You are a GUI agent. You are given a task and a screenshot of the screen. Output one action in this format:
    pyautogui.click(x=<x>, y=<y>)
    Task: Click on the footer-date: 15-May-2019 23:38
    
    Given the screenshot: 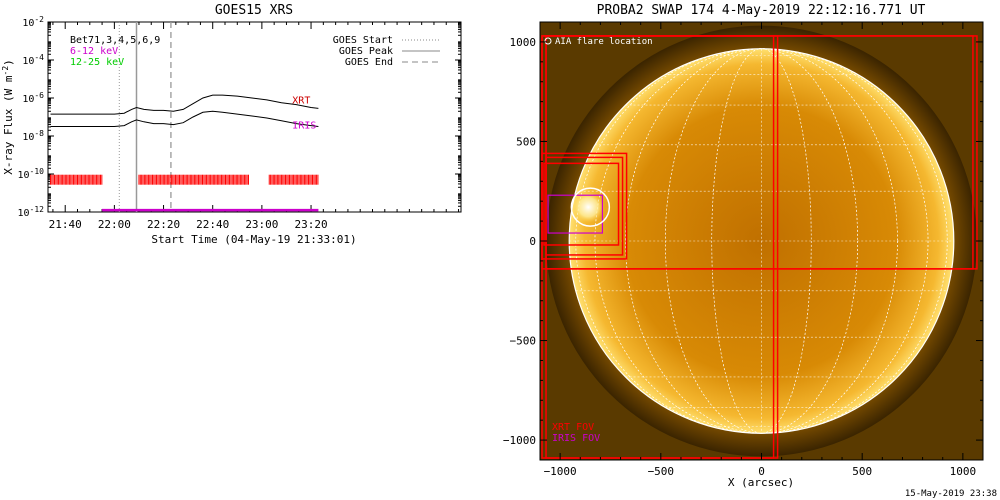 What is the action you would take?
    pyautogui.click(x=951, y=494)
    